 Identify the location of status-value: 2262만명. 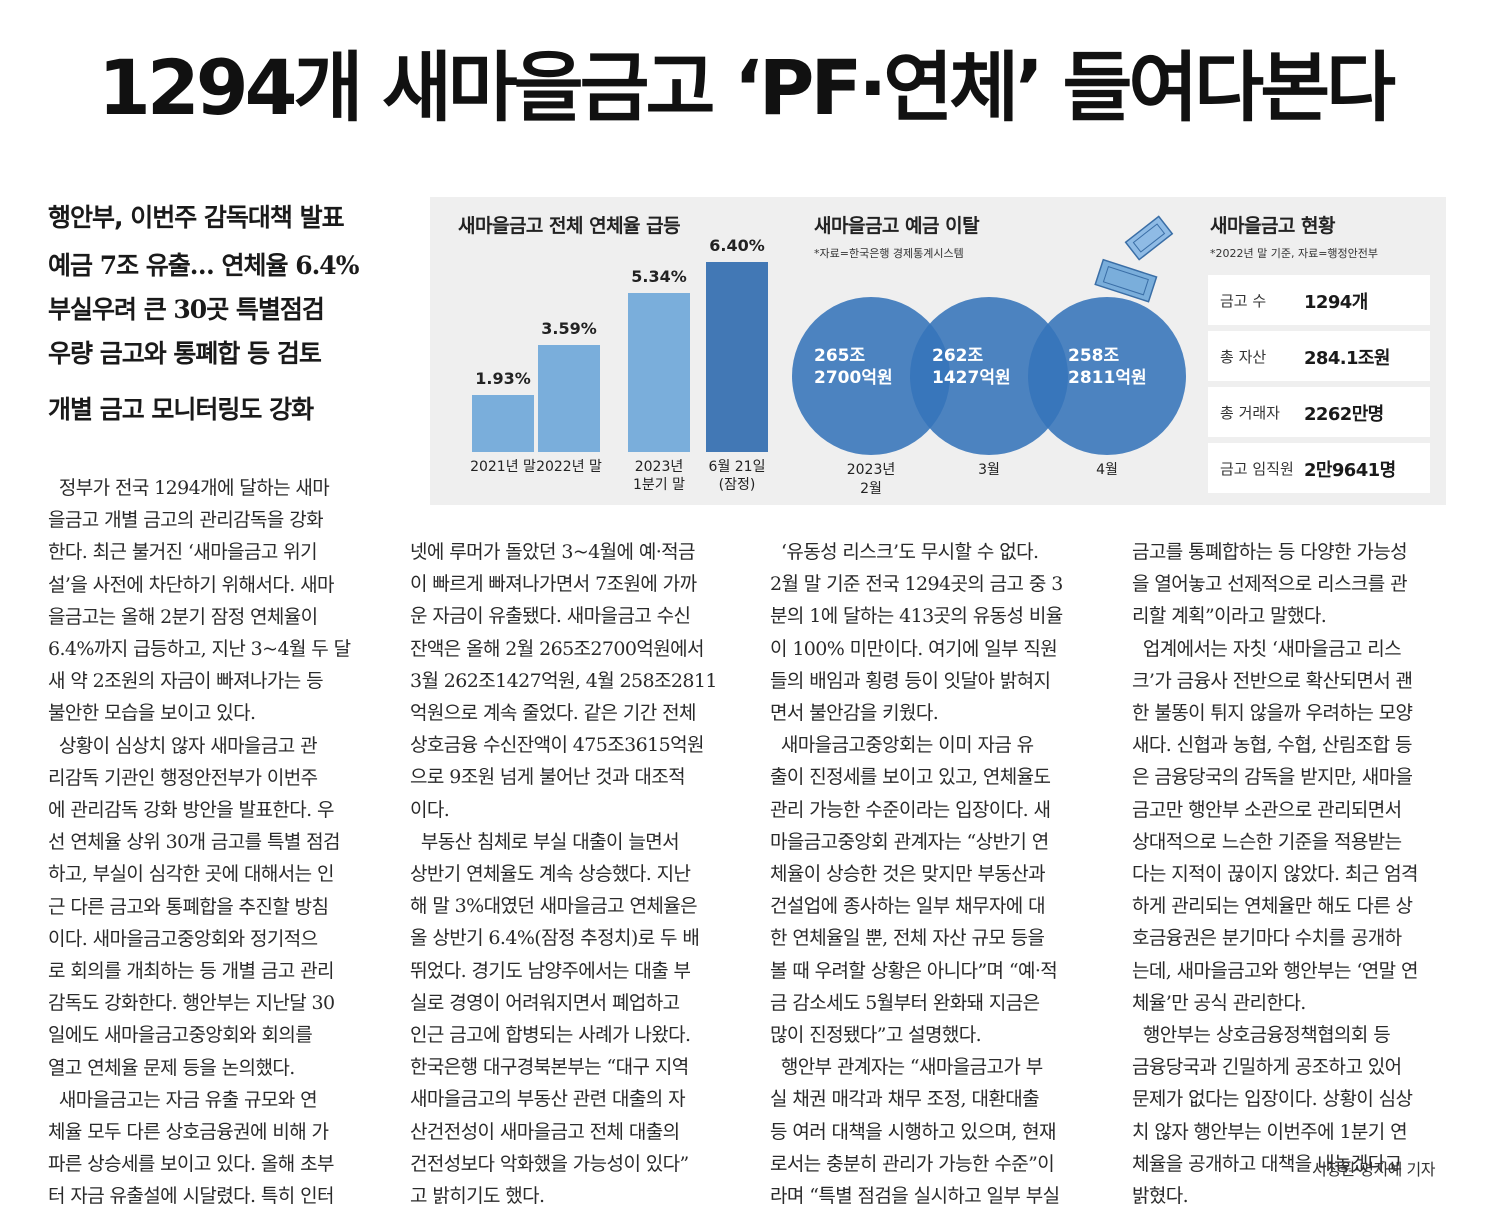
(1344, 414).